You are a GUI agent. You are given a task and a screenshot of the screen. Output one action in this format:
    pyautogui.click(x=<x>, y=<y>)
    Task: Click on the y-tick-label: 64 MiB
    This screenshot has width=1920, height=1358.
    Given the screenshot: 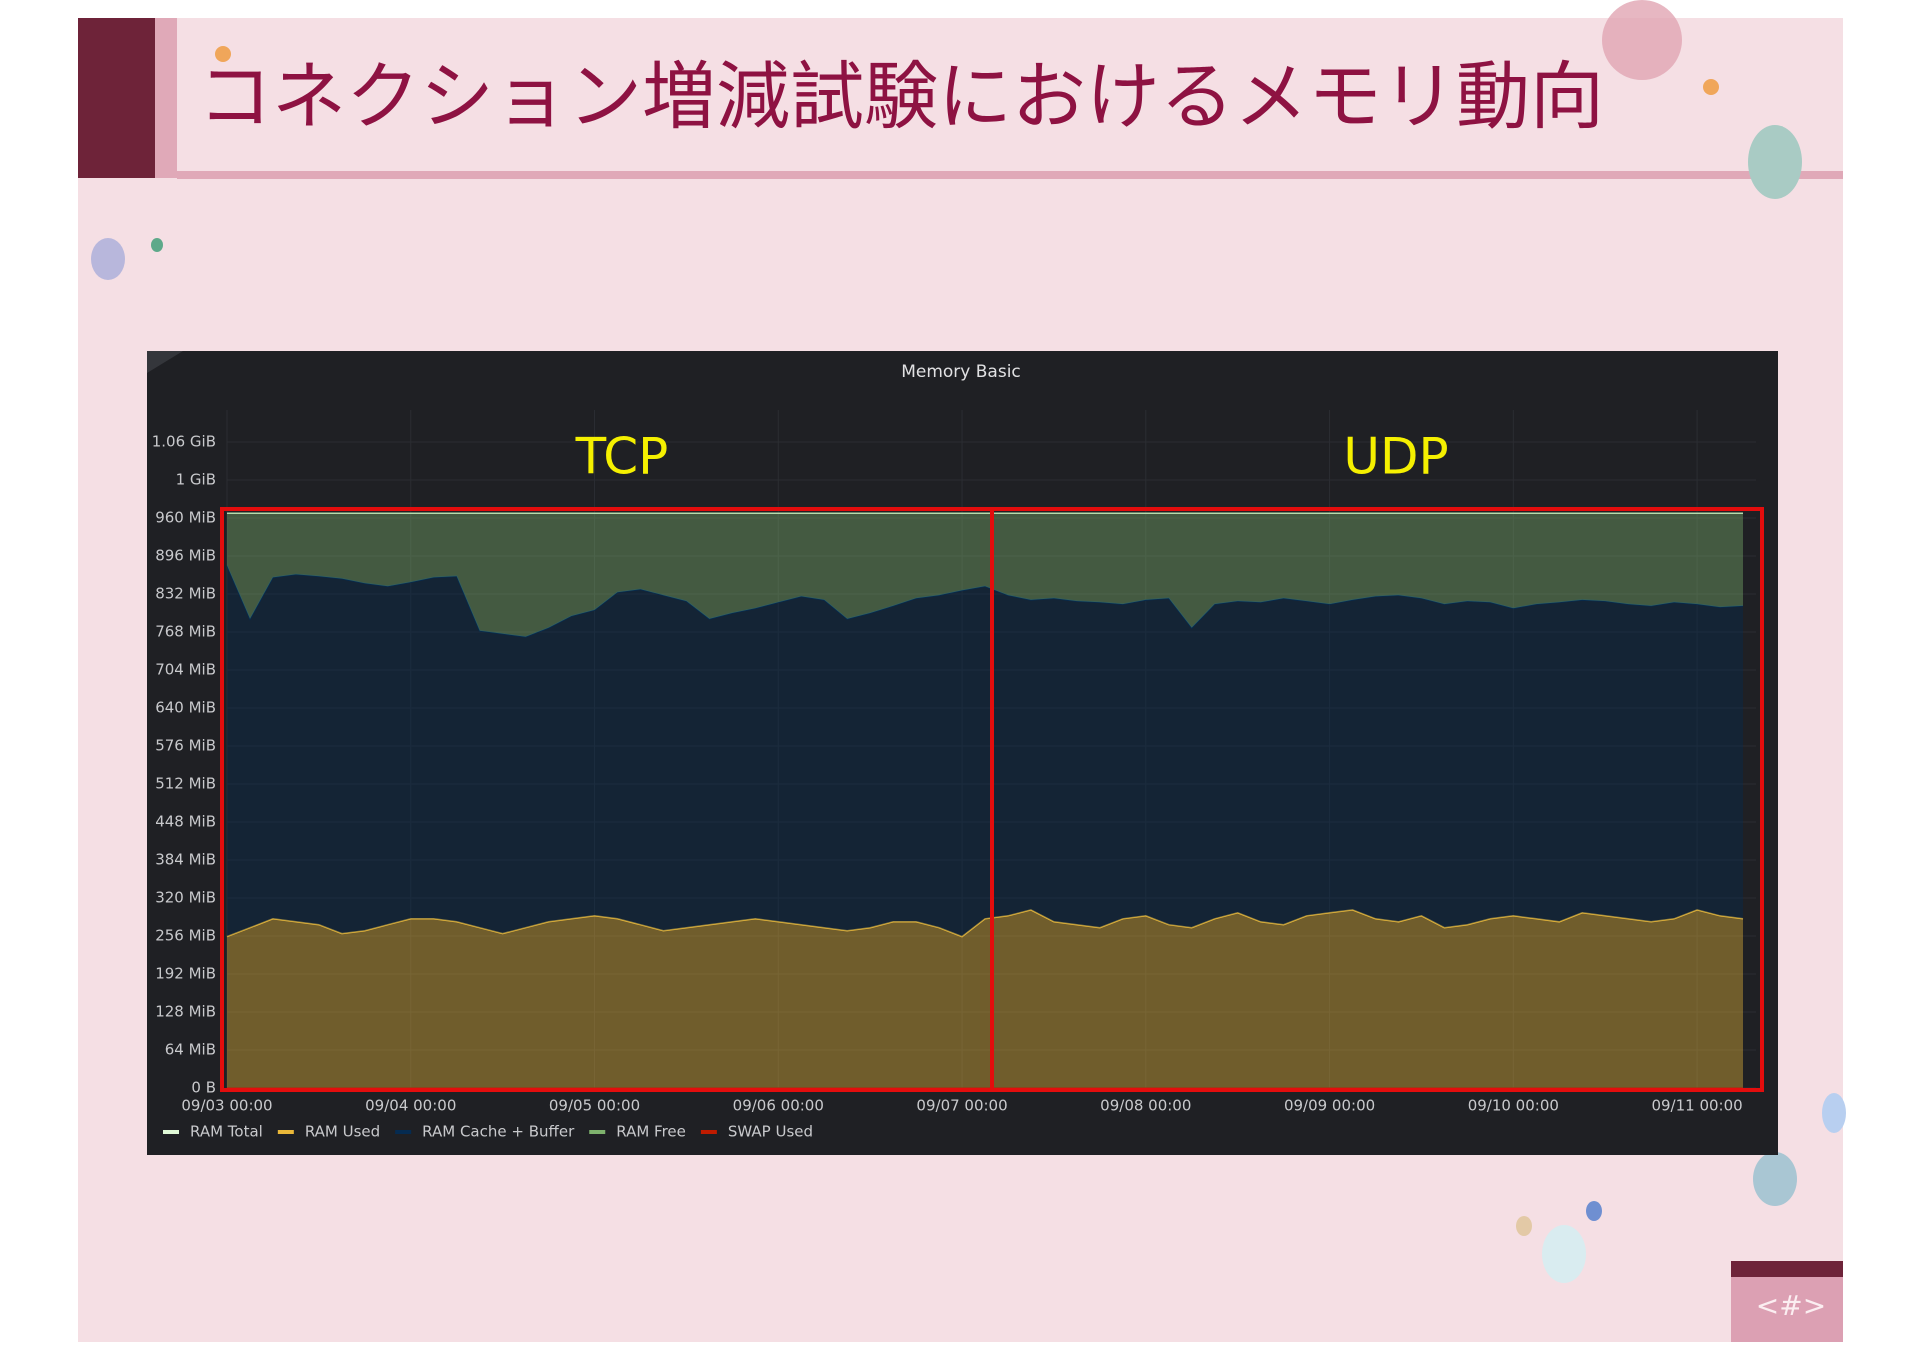 What is the action you would take?
    pyautogui.click(x=190, y=1050)
    